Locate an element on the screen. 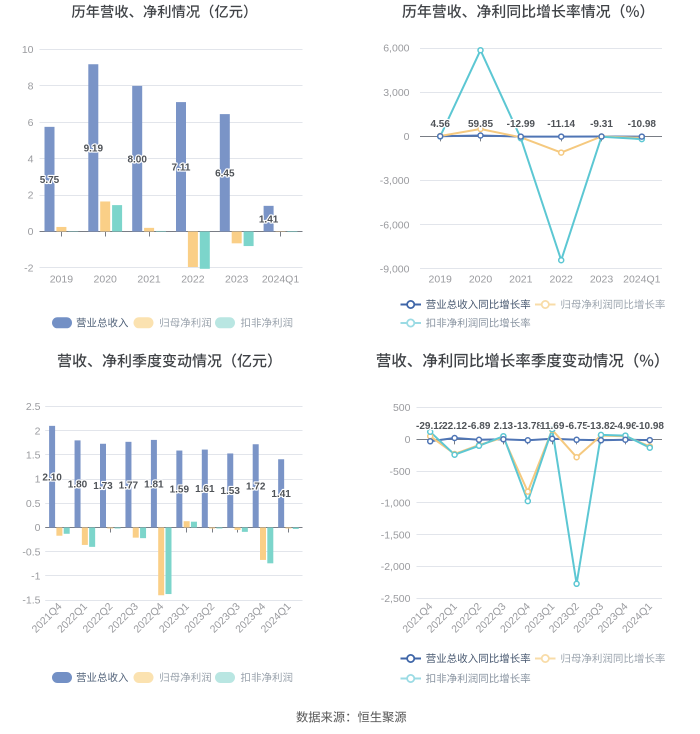 Image resolution: width=700 pixels, height=734 pixels. svg-text: 1.59 is located at coordinates (180, 490).